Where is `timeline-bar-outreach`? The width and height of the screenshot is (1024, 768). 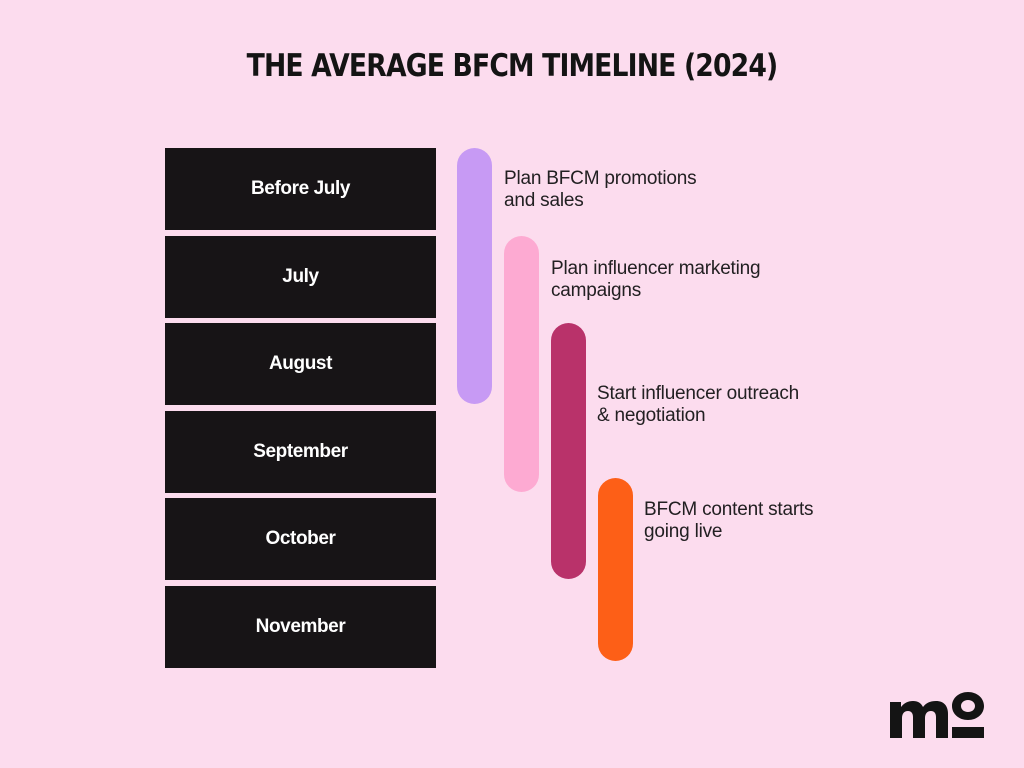
timeline-bar-outreach is located at coordinates (568, 451).